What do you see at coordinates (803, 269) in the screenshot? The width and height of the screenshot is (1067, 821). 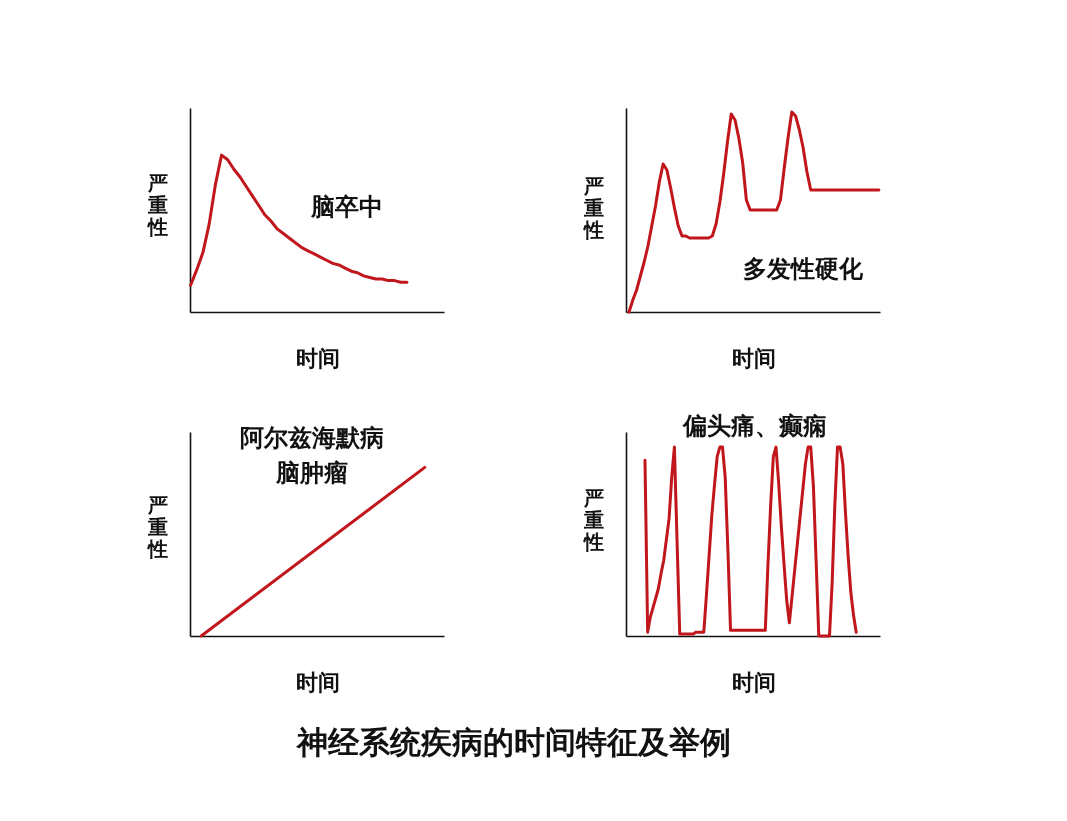 I see `annotation: 多发性硬化` at bounding box center [803, 269].